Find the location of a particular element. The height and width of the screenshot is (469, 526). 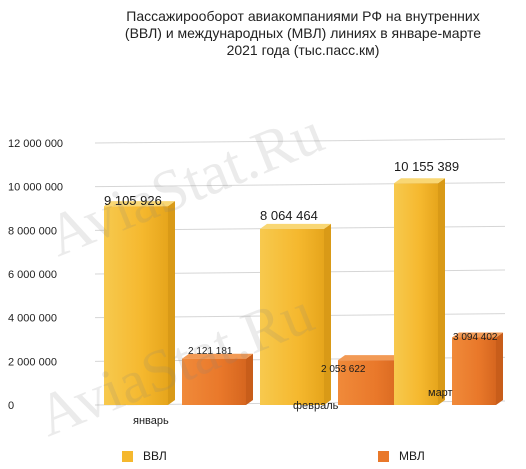

x-tick-label: январь is located at coordinates (151, 421).